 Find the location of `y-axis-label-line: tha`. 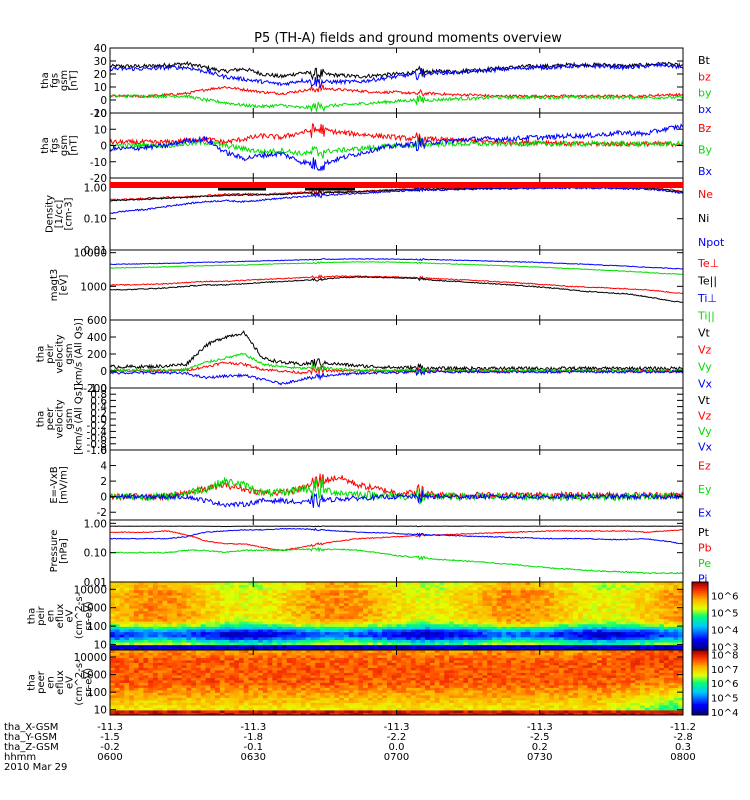

y-axis-label-line: tha is located at coordinates (32, 616).